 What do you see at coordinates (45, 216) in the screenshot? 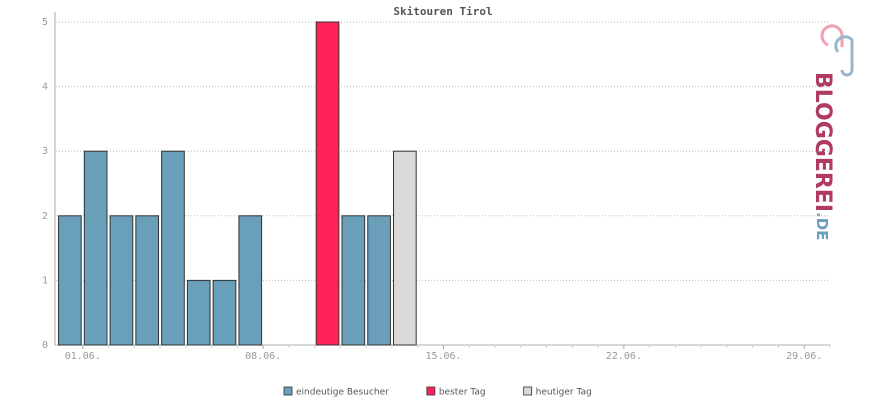
I see `y-tick-label: 2` at bounding box center [45, 216].